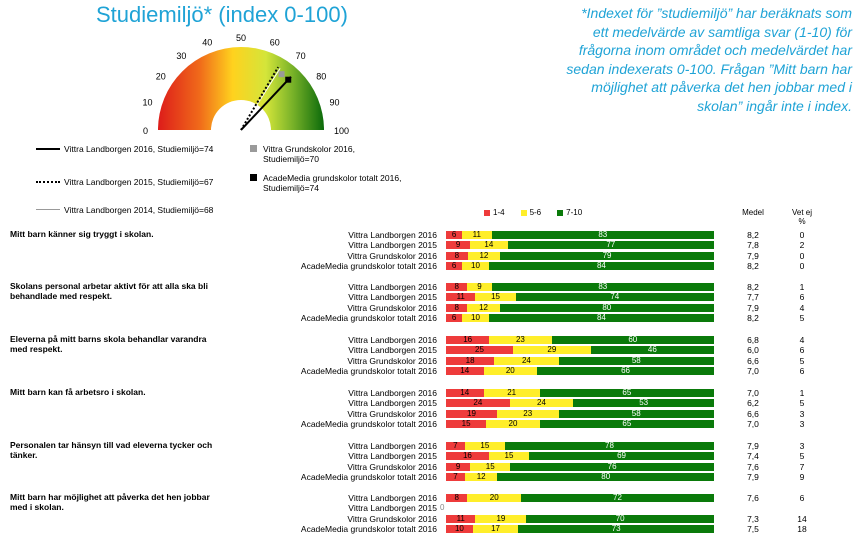 The image size is (860, 543). Describe the element at coordinates (625, 370) in the screenshot. I see `bar-segment-7-10: 66` at that location.